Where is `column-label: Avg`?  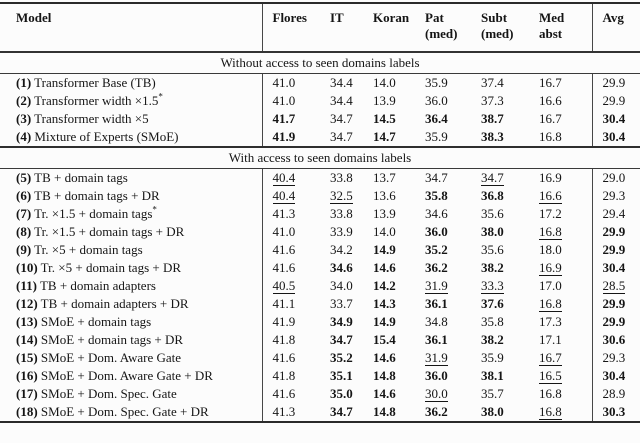 column-label: Avg is located at coordinates (613, 17).